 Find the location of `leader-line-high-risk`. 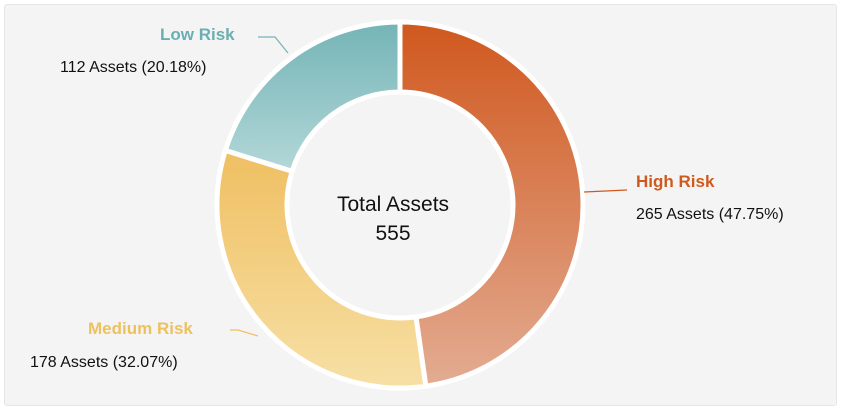

leader-line-high-risk is located at coordinates (605, 191).